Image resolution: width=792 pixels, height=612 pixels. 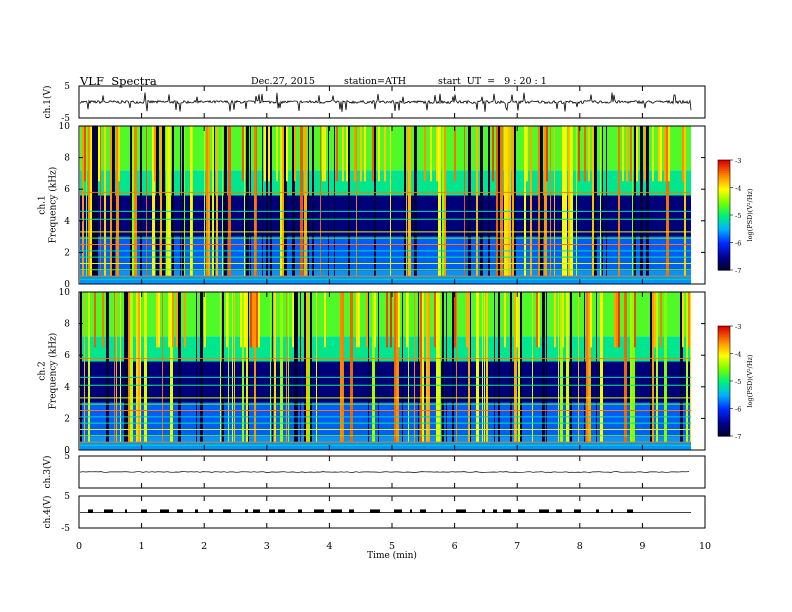 I want to click on y-tick-label: 8, so click(x=67, y=159).